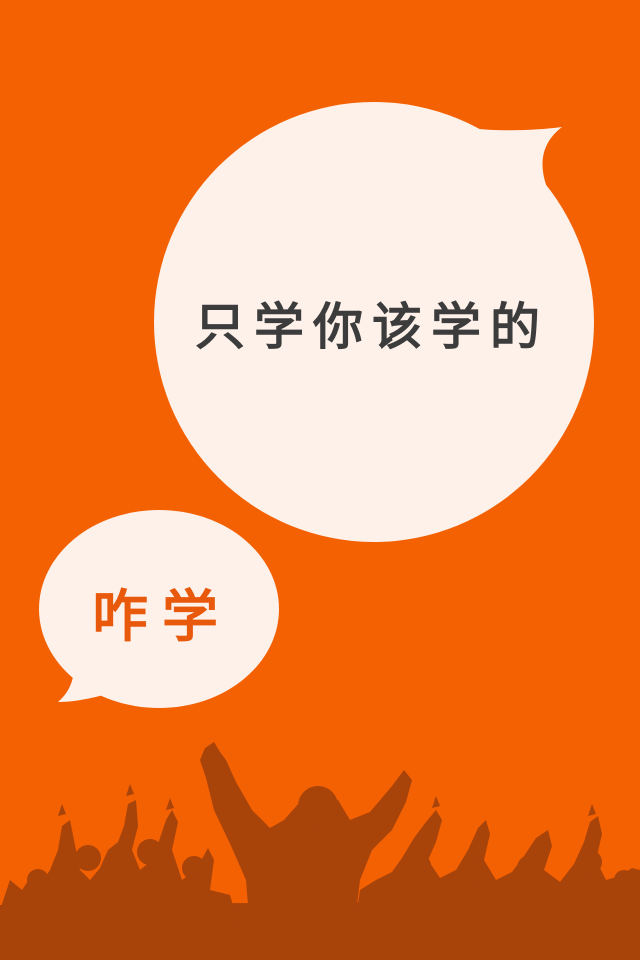  Describe the element at coordinates (372, 326) in the screenshot. I see `slogan-text: 只学你该学的` at that location.